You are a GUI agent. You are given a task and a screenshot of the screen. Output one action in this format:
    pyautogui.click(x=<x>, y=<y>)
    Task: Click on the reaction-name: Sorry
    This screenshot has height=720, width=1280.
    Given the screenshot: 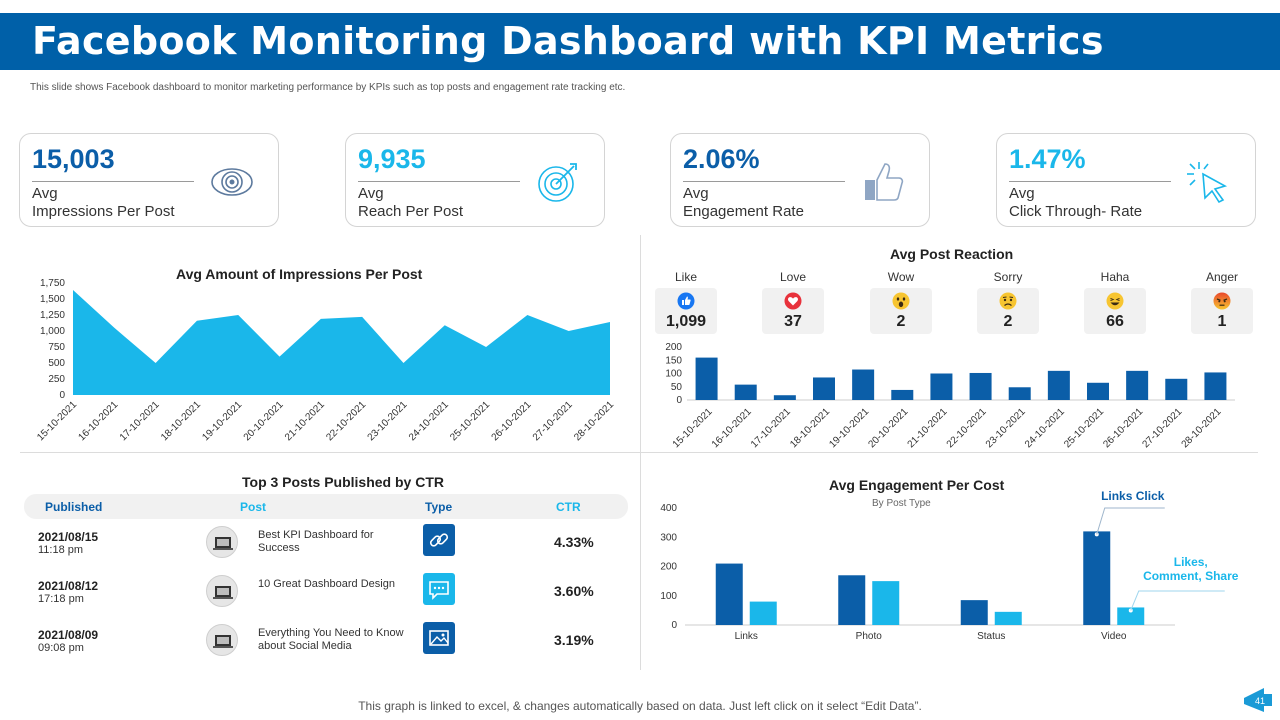 What is the action you would take?
    pyautogui.click(x=1008, y=277)
    